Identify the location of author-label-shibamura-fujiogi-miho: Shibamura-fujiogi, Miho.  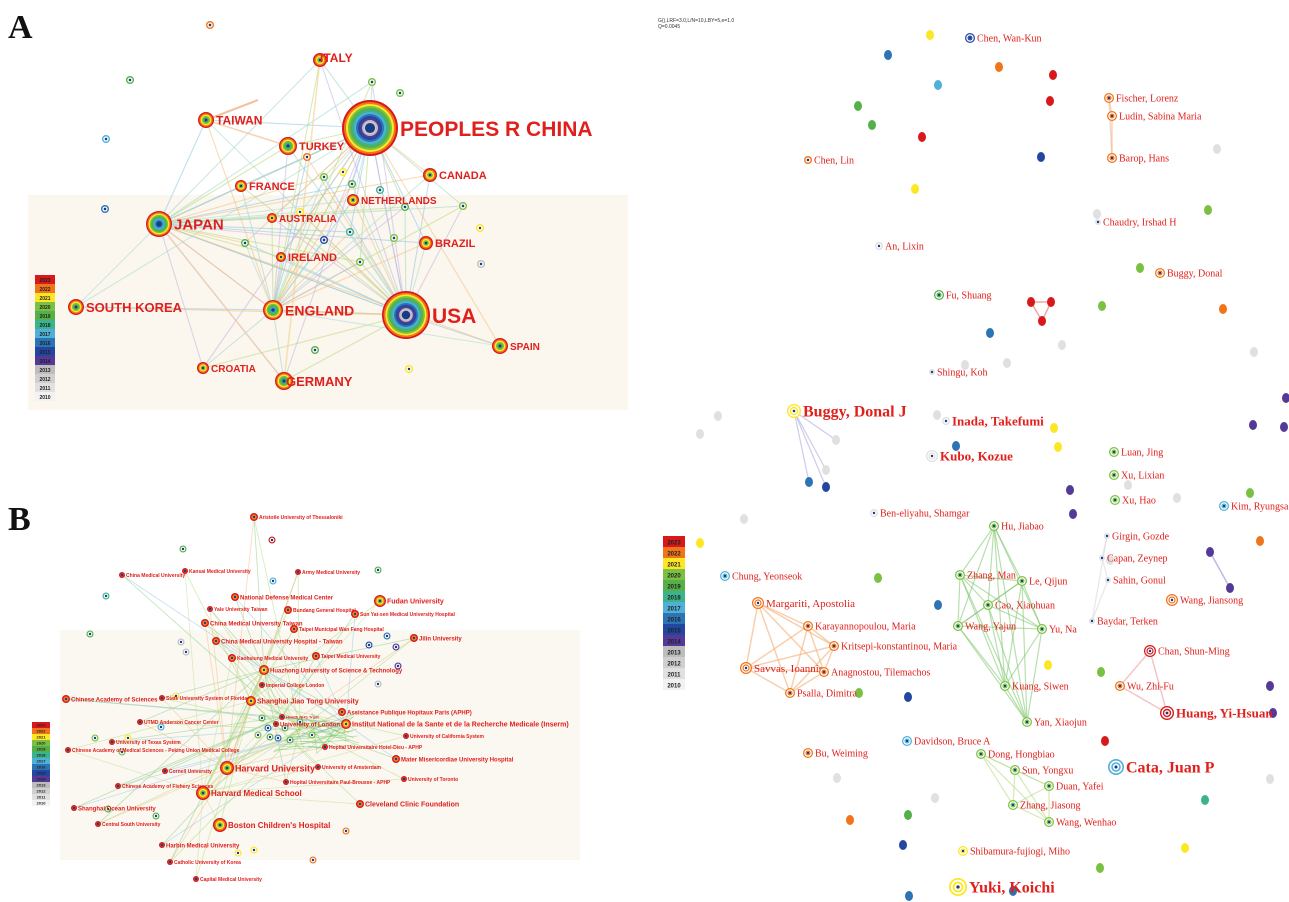
(1020, 852).